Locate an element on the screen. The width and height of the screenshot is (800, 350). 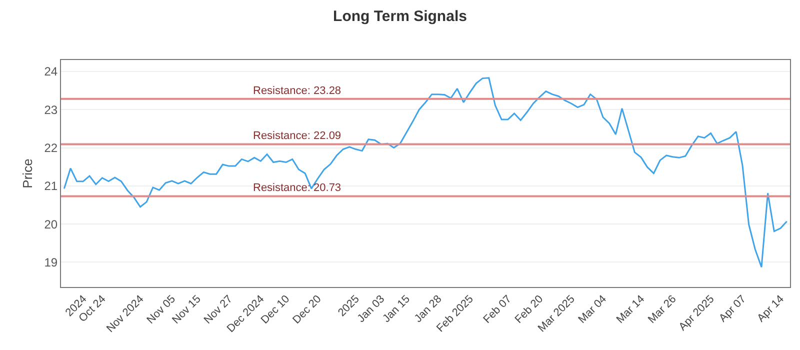
ref-line-label: Resistance: 23.28 is located at coordinates (297, 91).